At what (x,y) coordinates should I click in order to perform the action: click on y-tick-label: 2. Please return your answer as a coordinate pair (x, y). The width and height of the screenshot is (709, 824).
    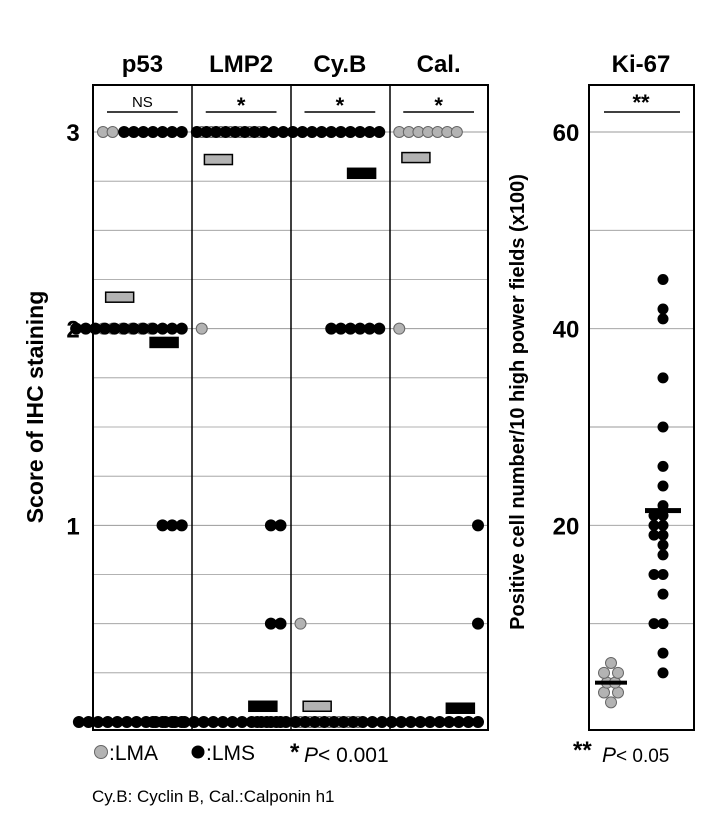
    Looking at the image, I should click on (72, 330).